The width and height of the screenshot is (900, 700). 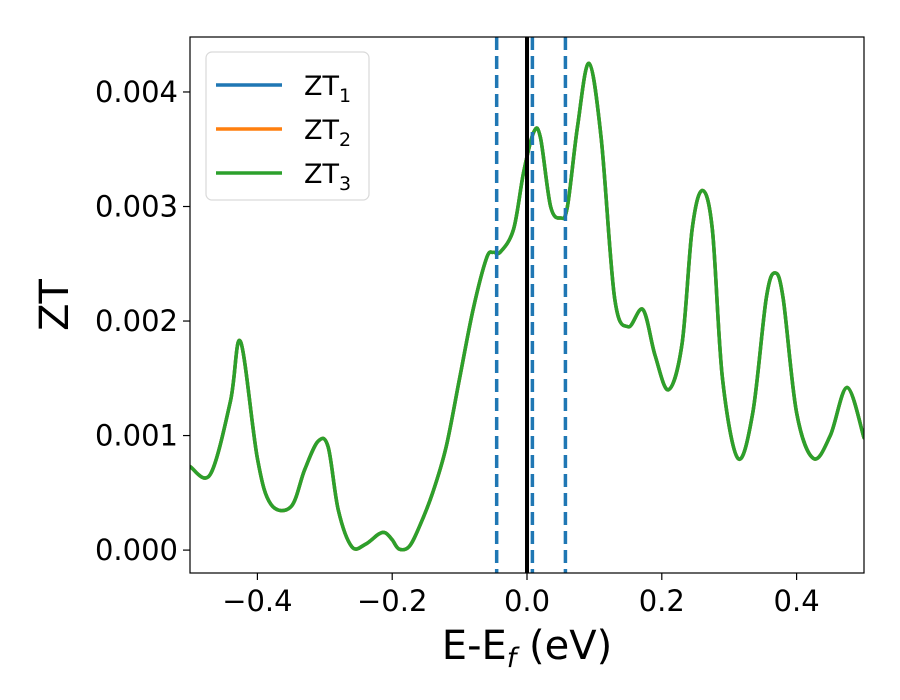 I want to click on legend-label-zt3: ZT3, so click(x=327, y=177).